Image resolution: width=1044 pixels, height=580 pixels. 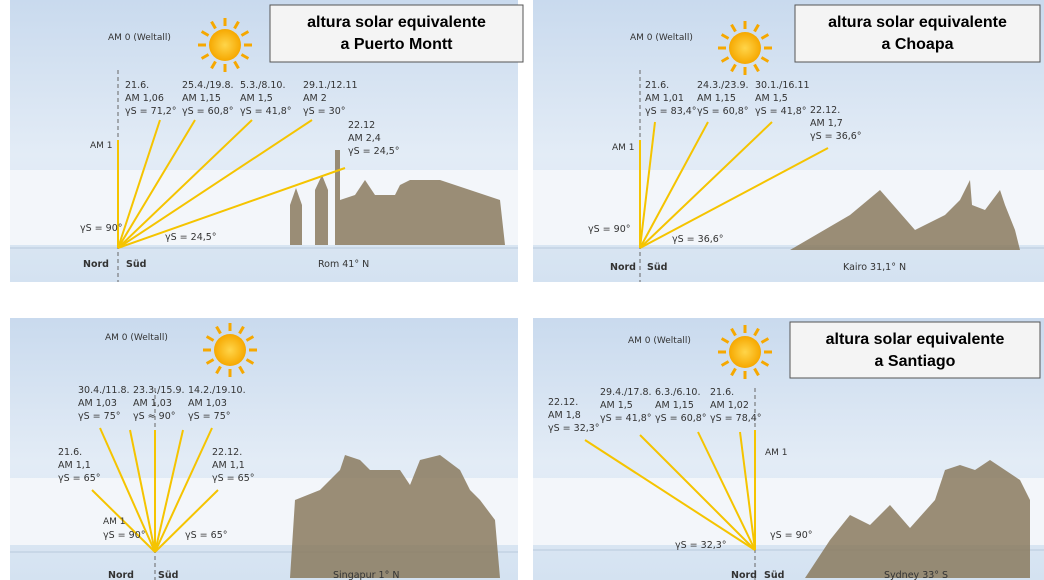 What do you see at coordinates (826, 123) in the screenshot?
I see `ray-label: AM 1,7` at bounding box center [826, 123].